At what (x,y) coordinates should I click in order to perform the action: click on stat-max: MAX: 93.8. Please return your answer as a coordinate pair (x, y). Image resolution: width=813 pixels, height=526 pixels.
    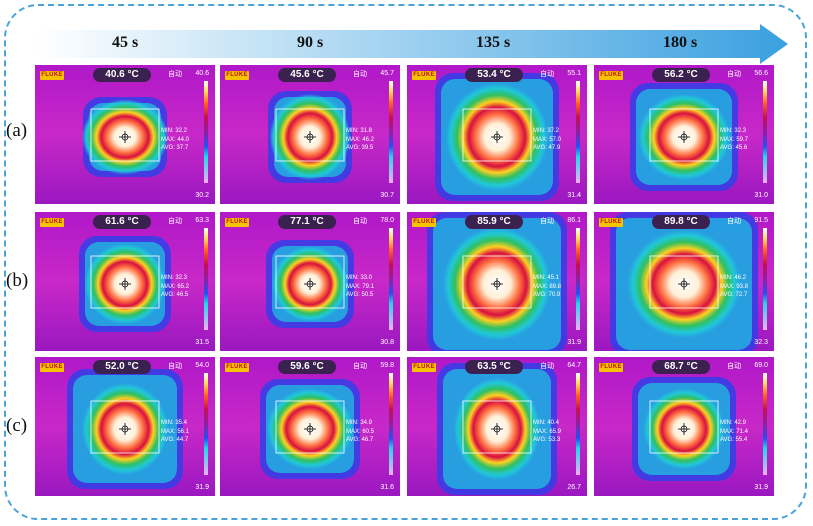
    Looking at the image, I should click on (734, 286).